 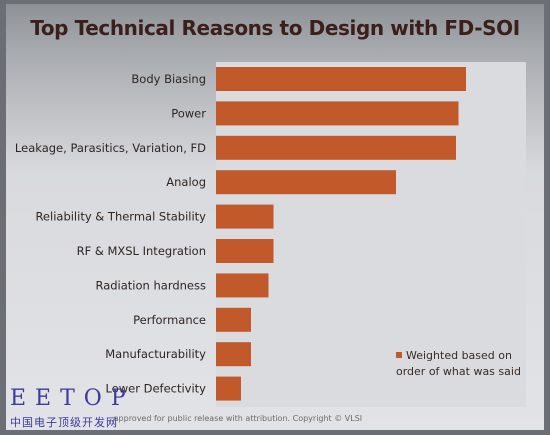 I want to click on category-label: Lower Defectivity, so click(x=155, y=389).